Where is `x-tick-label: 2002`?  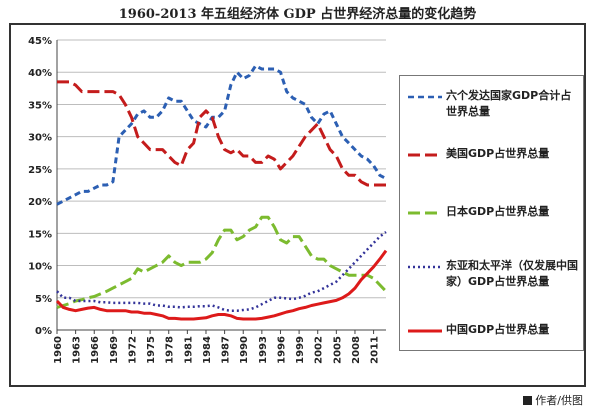
x-tick-label: 2002 is located at coordinates (319, 350).